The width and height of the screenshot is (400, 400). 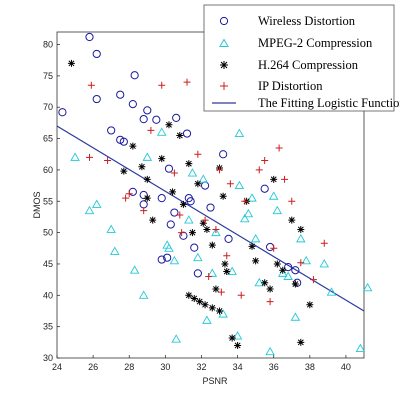 What do you see at coordinates (48, 45) in the screenshot?
I see `y-tick-label: 80` at bounding box center [48, 45].